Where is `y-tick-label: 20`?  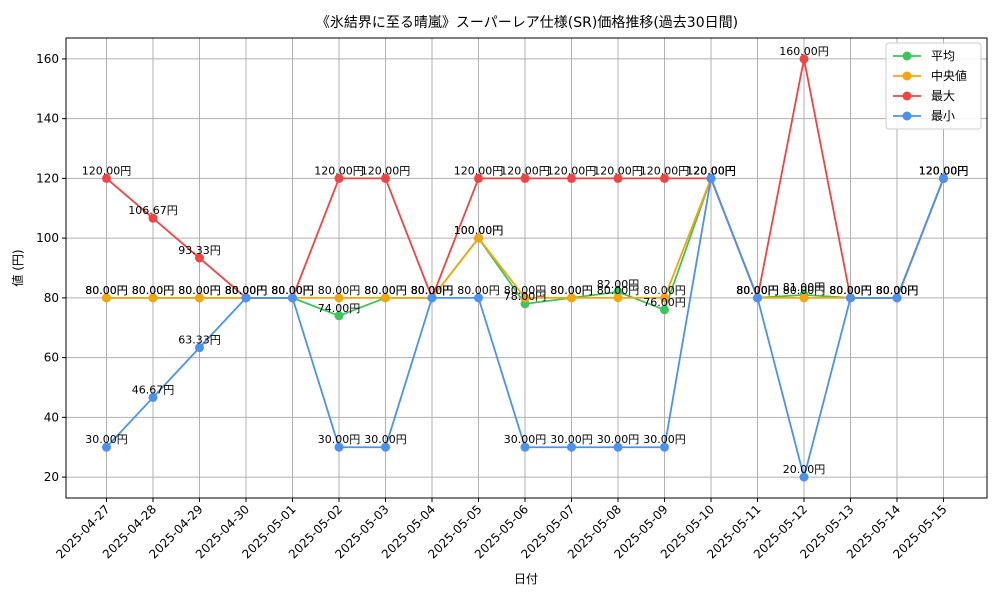
y-tick-label: 20 is located at coordinates (51, 477).